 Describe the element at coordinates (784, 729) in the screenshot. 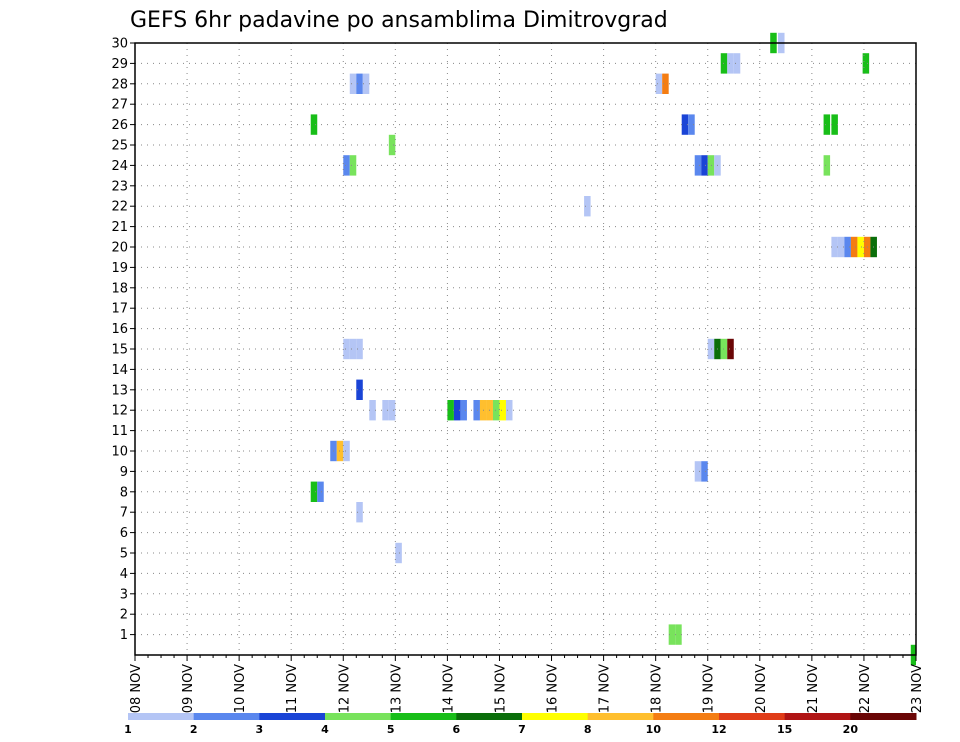

I see `legend-label: 15` at that location.